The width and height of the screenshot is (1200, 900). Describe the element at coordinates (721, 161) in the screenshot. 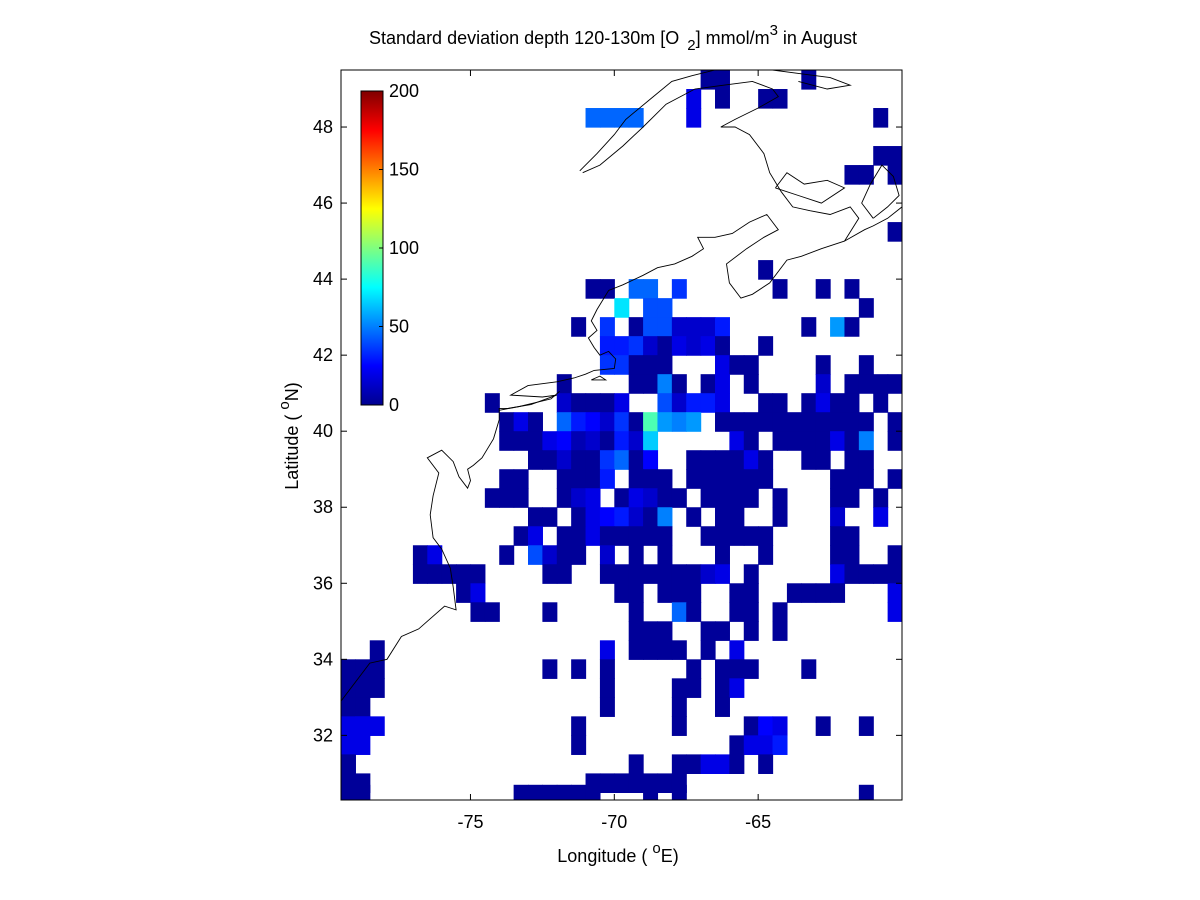

I see `coastline-path` at that location.